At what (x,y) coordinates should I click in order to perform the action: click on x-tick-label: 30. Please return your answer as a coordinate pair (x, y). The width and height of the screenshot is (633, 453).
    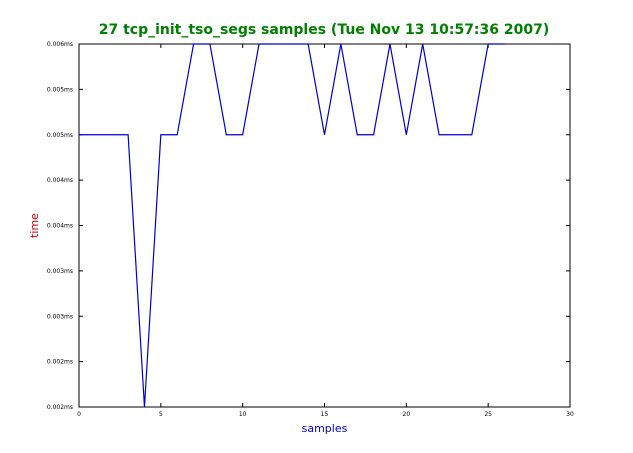
    Looking at the image, I should click on (570, 414).